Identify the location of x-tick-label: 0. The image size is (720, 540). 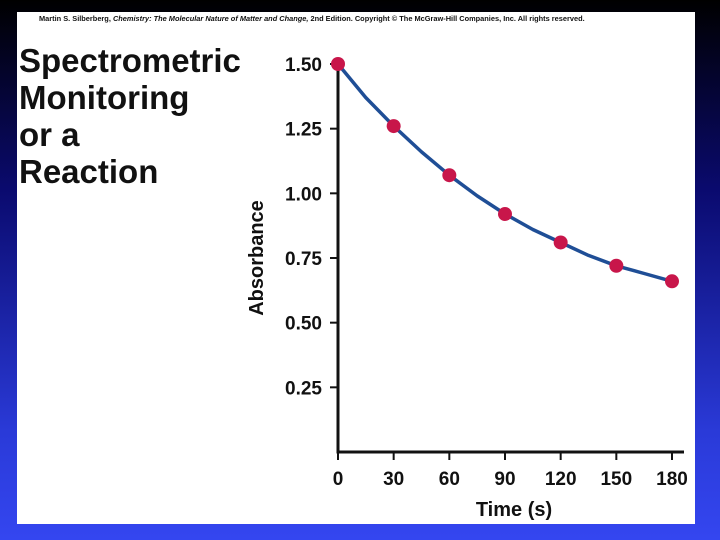
(338, 479).